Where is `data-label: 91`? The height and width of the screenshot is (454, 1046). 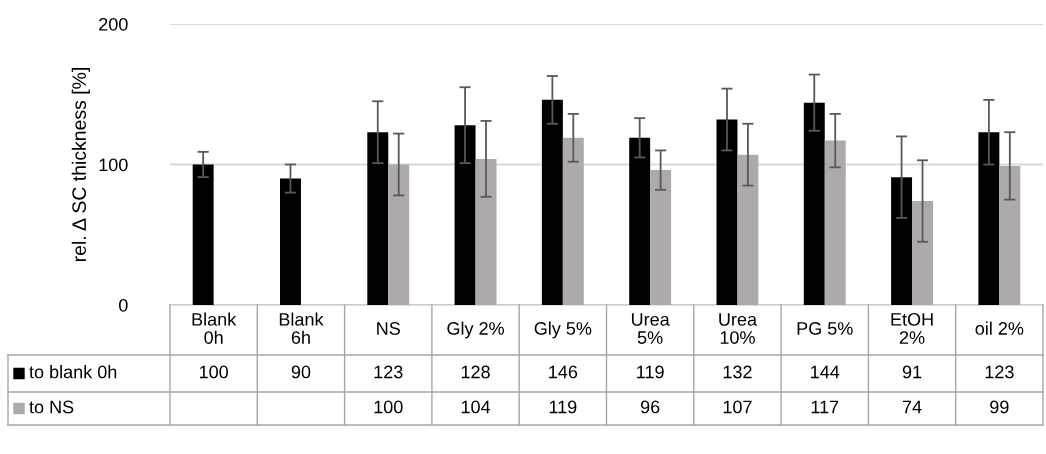
data-label: 91 is located at coordinates (912, 372).